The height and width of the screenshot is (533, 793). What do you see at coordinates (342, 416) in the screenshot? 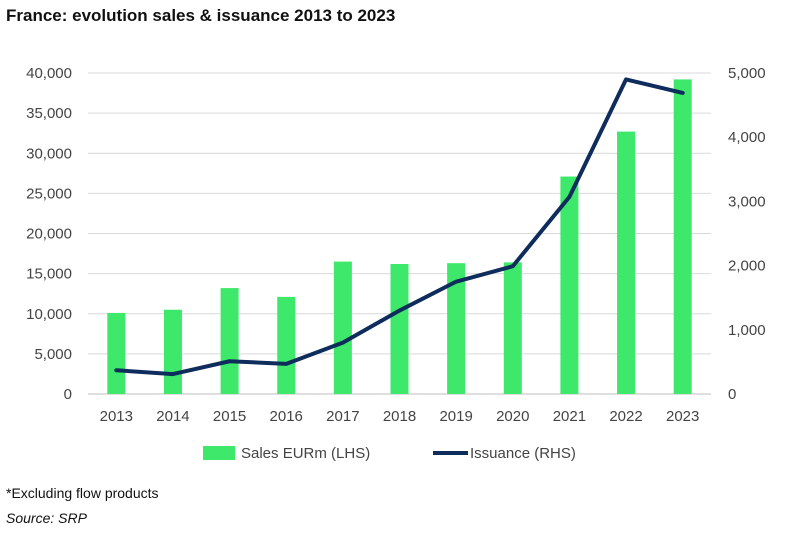
I see `x-tick-label: 2017` at bounding box center [342, 416].